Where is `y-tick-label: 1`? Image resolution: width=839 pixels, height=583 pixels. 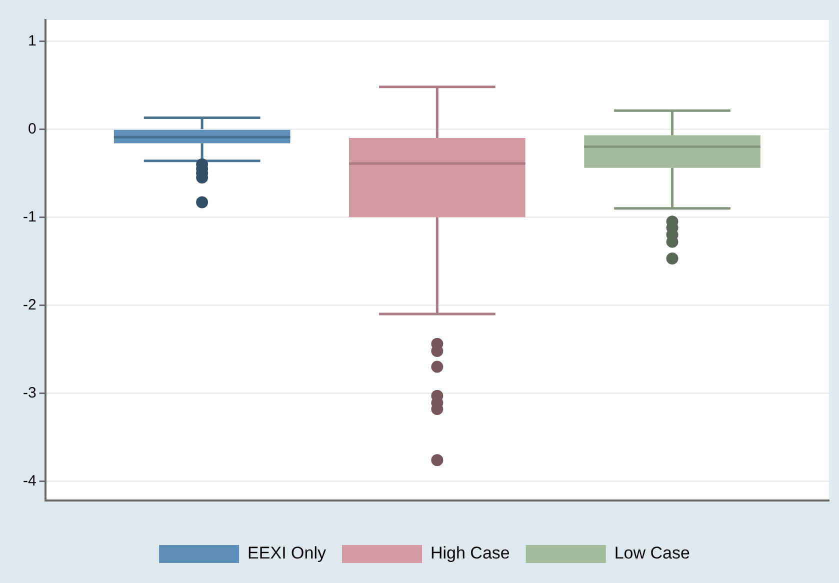
y-tick-label: 1 is located at coordinates (32, 41).